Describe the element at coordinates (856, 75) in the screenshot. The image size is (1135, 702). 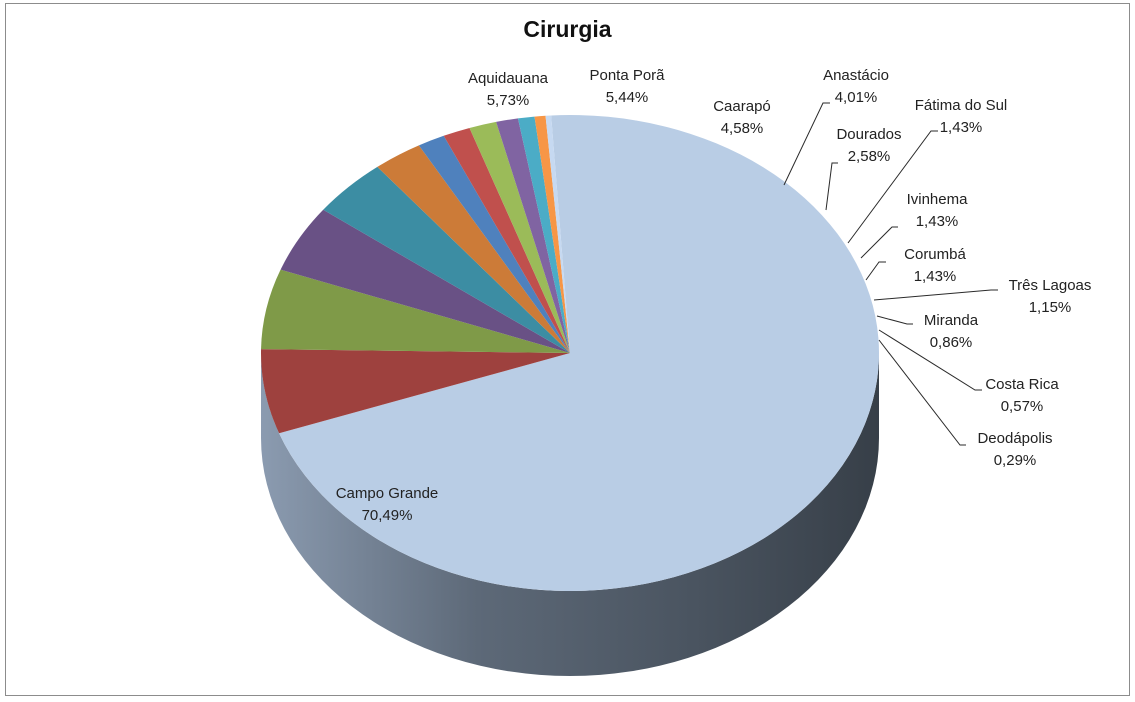
I see `slice-category-anastacio: Anastácio` at that location.